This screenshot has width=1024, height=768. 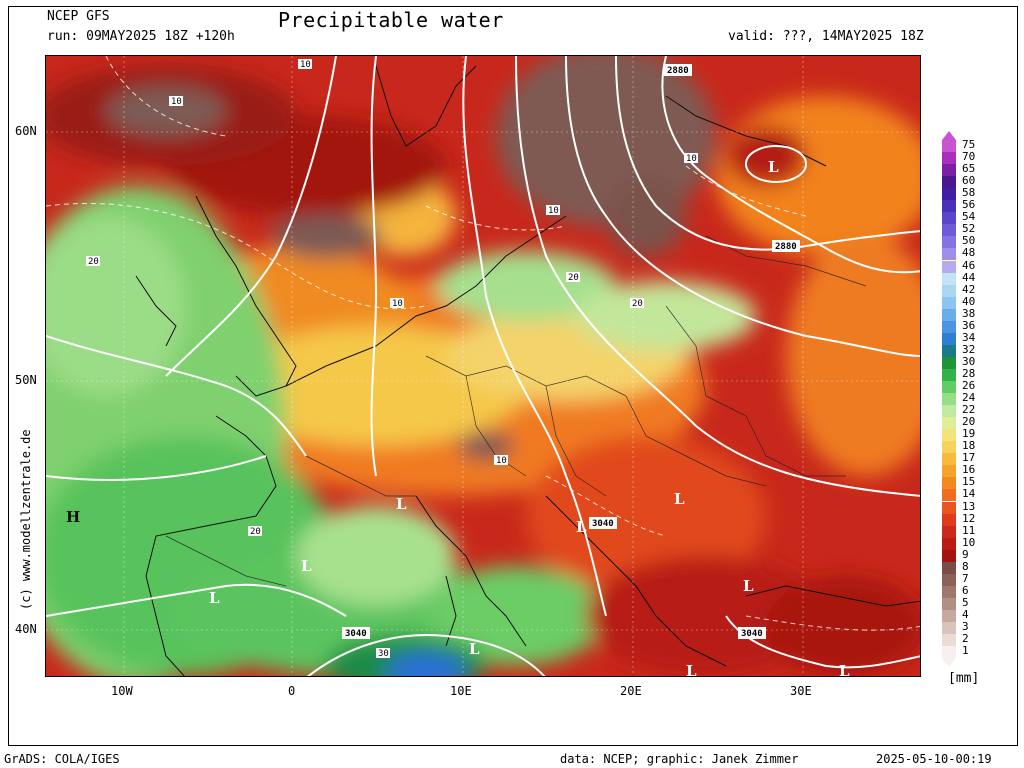 I want to click on legend-level-label: 13, so click(x=969, y=506).